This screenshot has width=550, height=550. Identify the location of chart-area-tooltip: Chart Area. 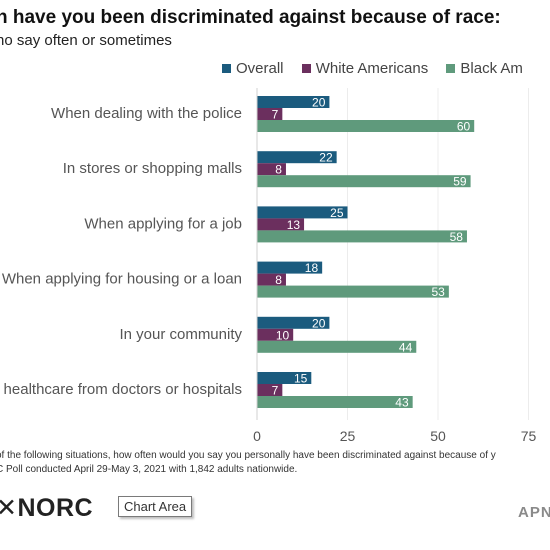
(155, 506).